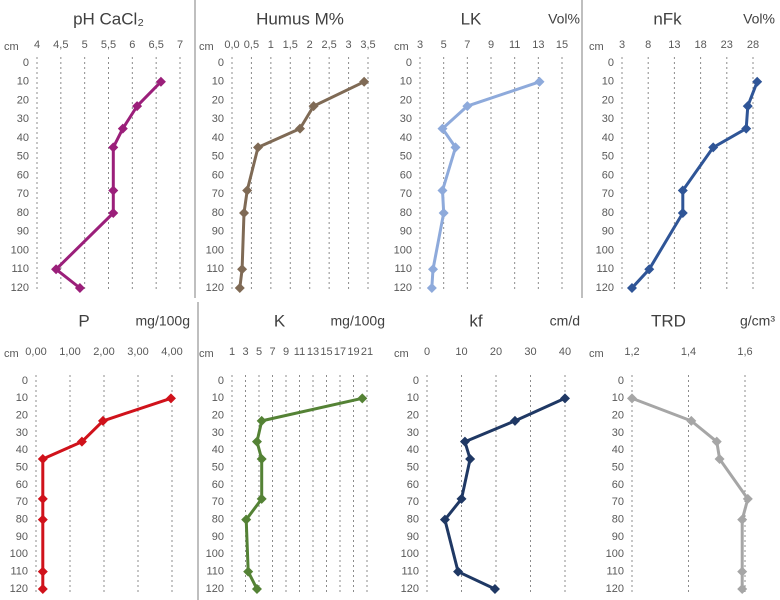 The height and width of the screenshot is (600, 780). Describe the element at coordinates (631, 352) in the screenshot. I see `x-tick-label: 1,2` at that location.